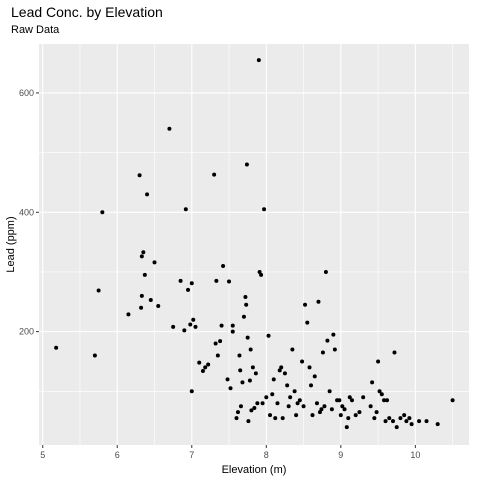 This screenshot has height=480, width=480. Describe the element at coordinates (191, 455) in the screenshot. I see `x-tick-label: 7` at that location.